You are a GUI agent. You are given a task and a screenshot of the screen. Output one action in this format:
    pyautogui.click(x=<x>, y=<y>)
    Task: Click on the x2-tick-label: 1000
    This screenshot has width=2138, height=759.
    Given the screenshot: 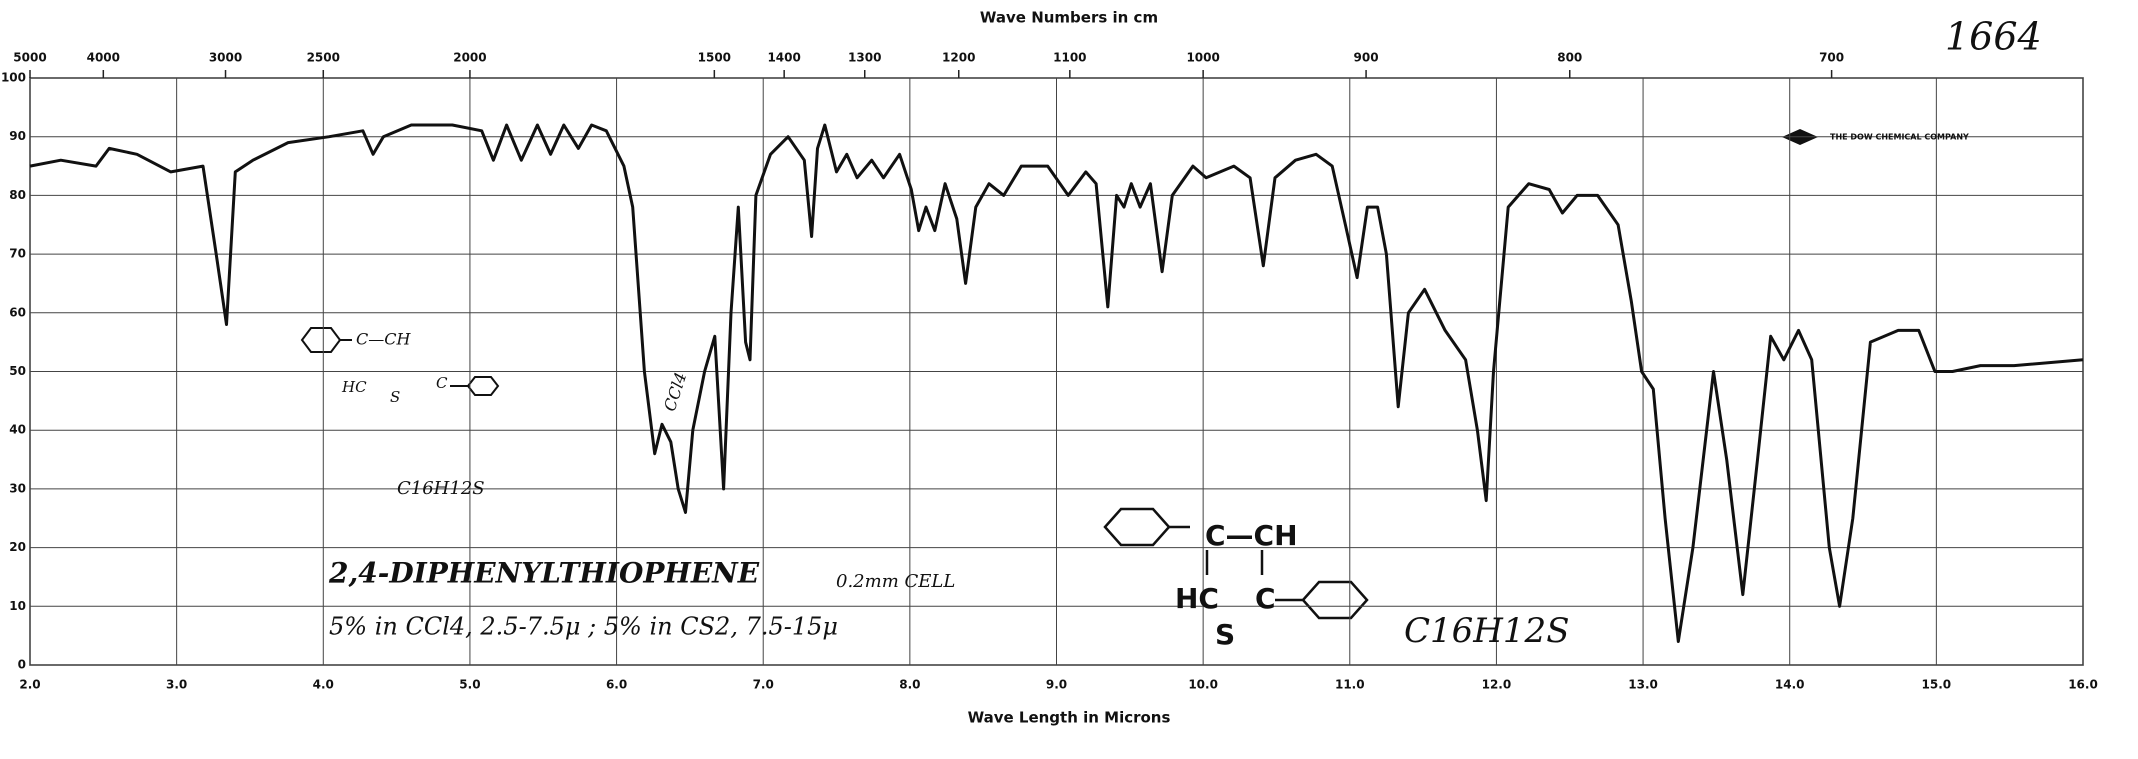 What is the action you would take?
    pyautogui.click(x=1202, y=58)
    